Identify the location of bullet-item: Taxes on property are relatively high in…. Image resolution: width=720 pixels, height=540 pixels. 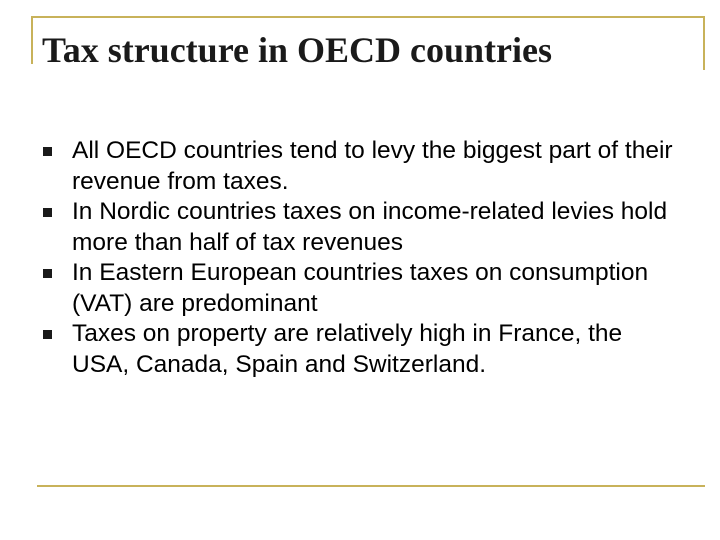
(363, 349).